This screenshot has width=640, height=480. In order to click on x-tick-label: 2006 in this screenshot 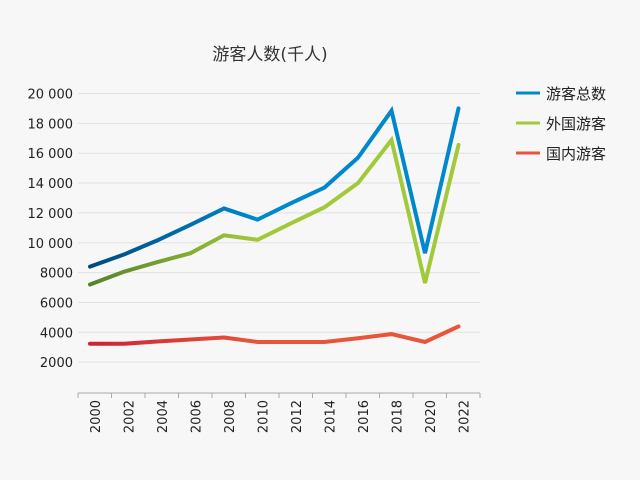, I will do `click(196, 416)`.